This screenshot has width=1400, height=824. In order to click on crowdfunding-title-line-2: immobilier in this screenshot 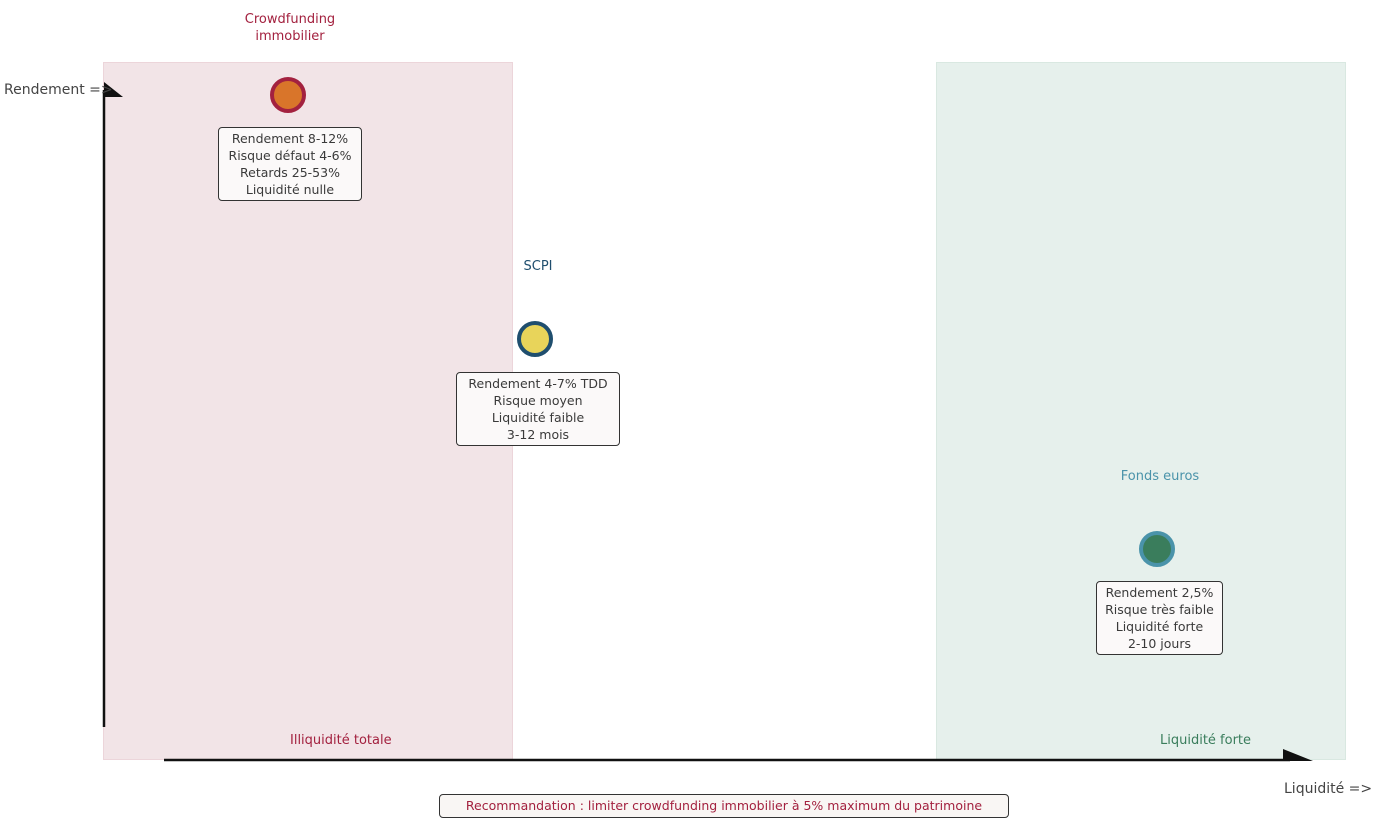, I will do `click(290, 36)`.